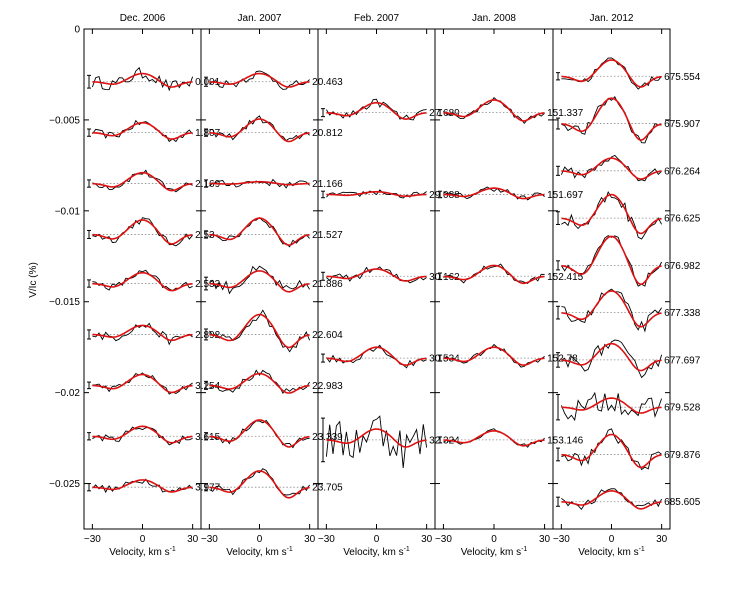  What do you see at coordinates (68, 211) in the screenshot?
I see `y-tick-label: −0.01` at bounding box center [68, 211].